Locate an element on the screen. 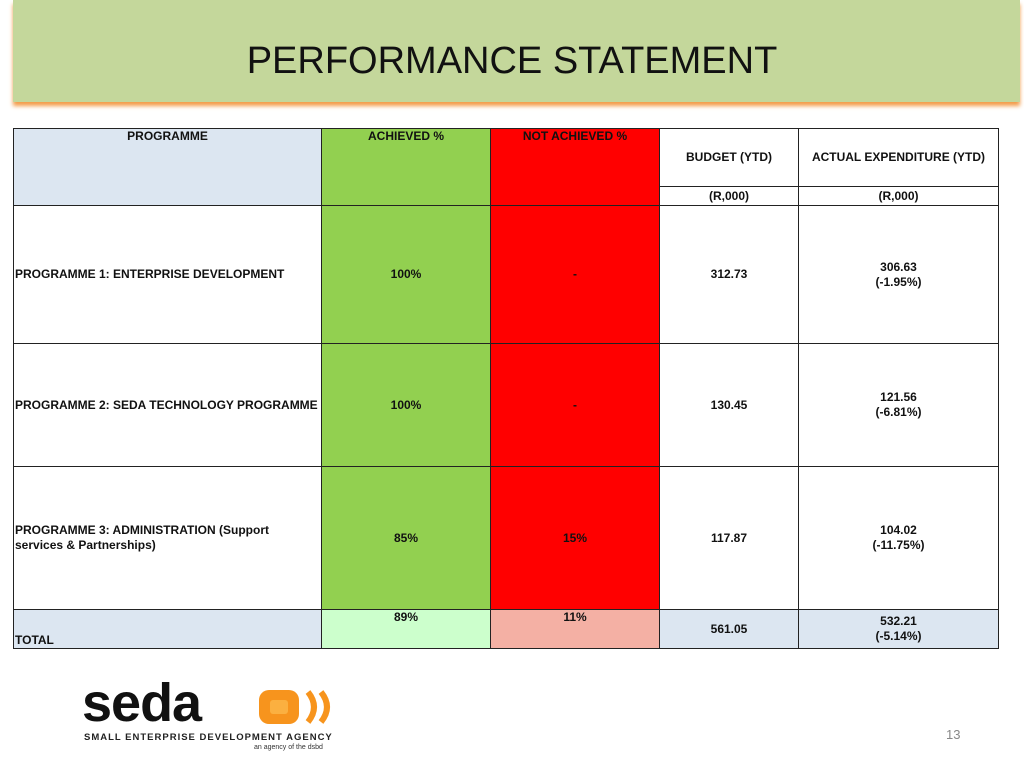 Image resolution: width=1024 pixels, height=768 pixels. header-cell: ACTUAL EXPENDITURE (YTD) is located at coordinates (898, 157).